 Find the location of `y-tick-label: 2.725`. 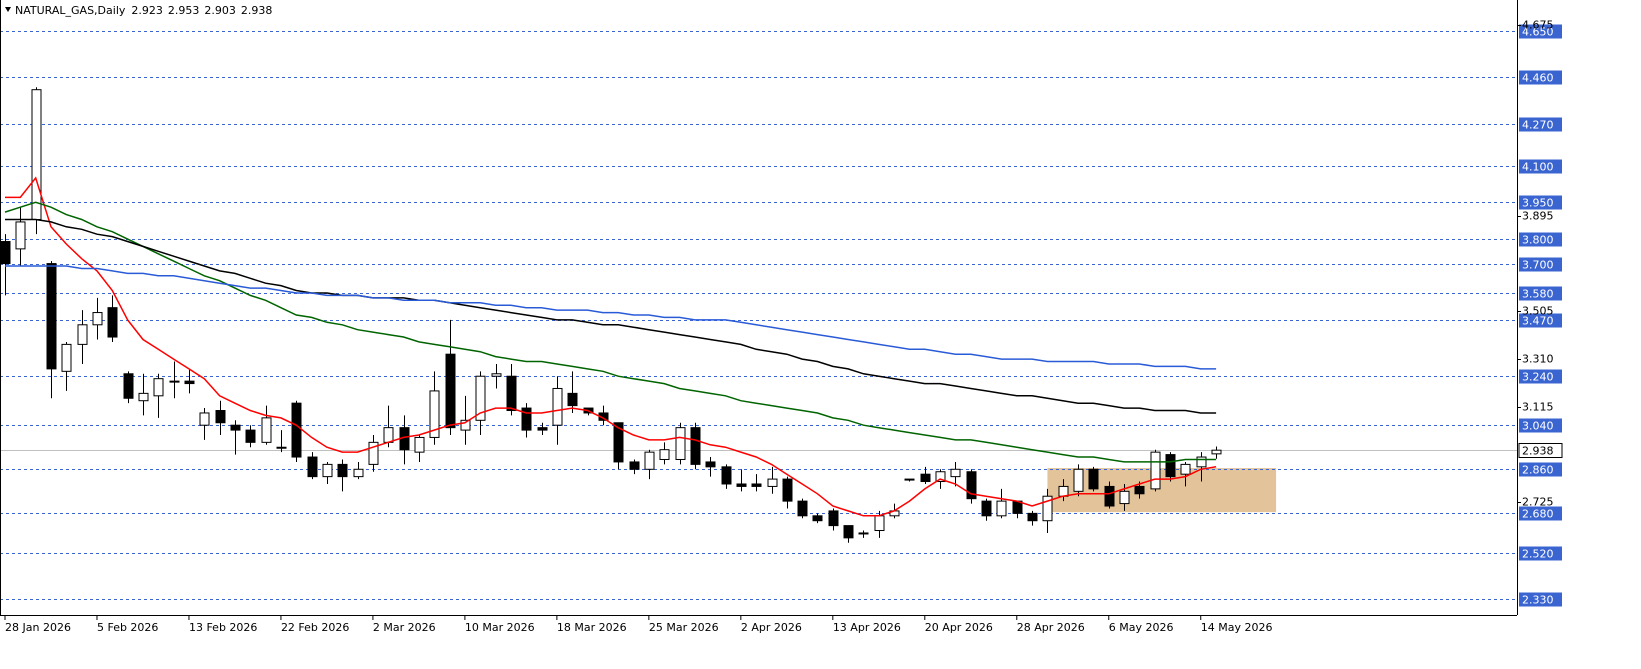

y-tick-label: 2.725 is located at coordinates (1538, 502).